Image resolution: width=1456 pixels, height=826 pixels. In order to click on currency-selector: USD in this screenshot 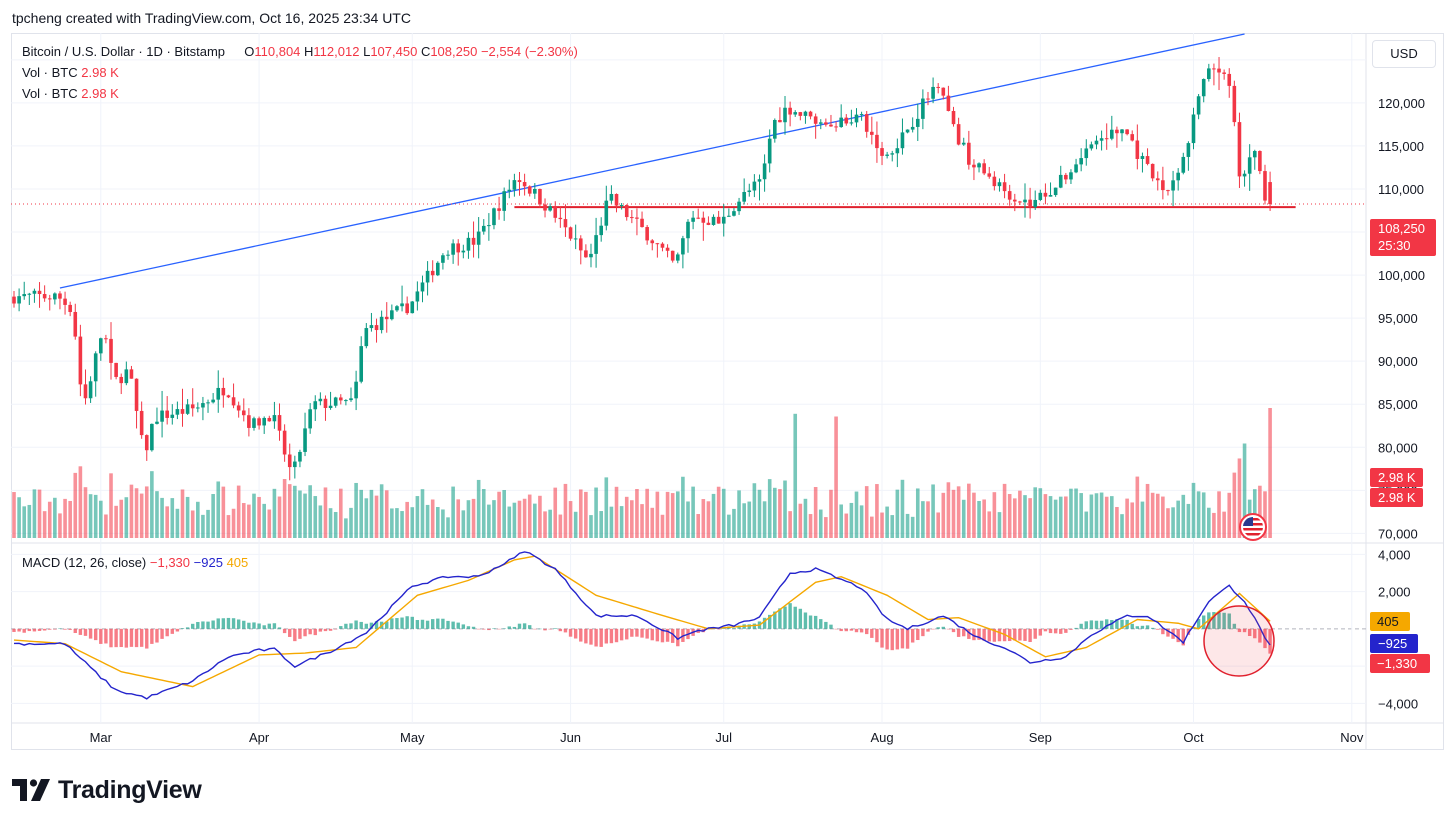, I will do `click(1404, 54)`.